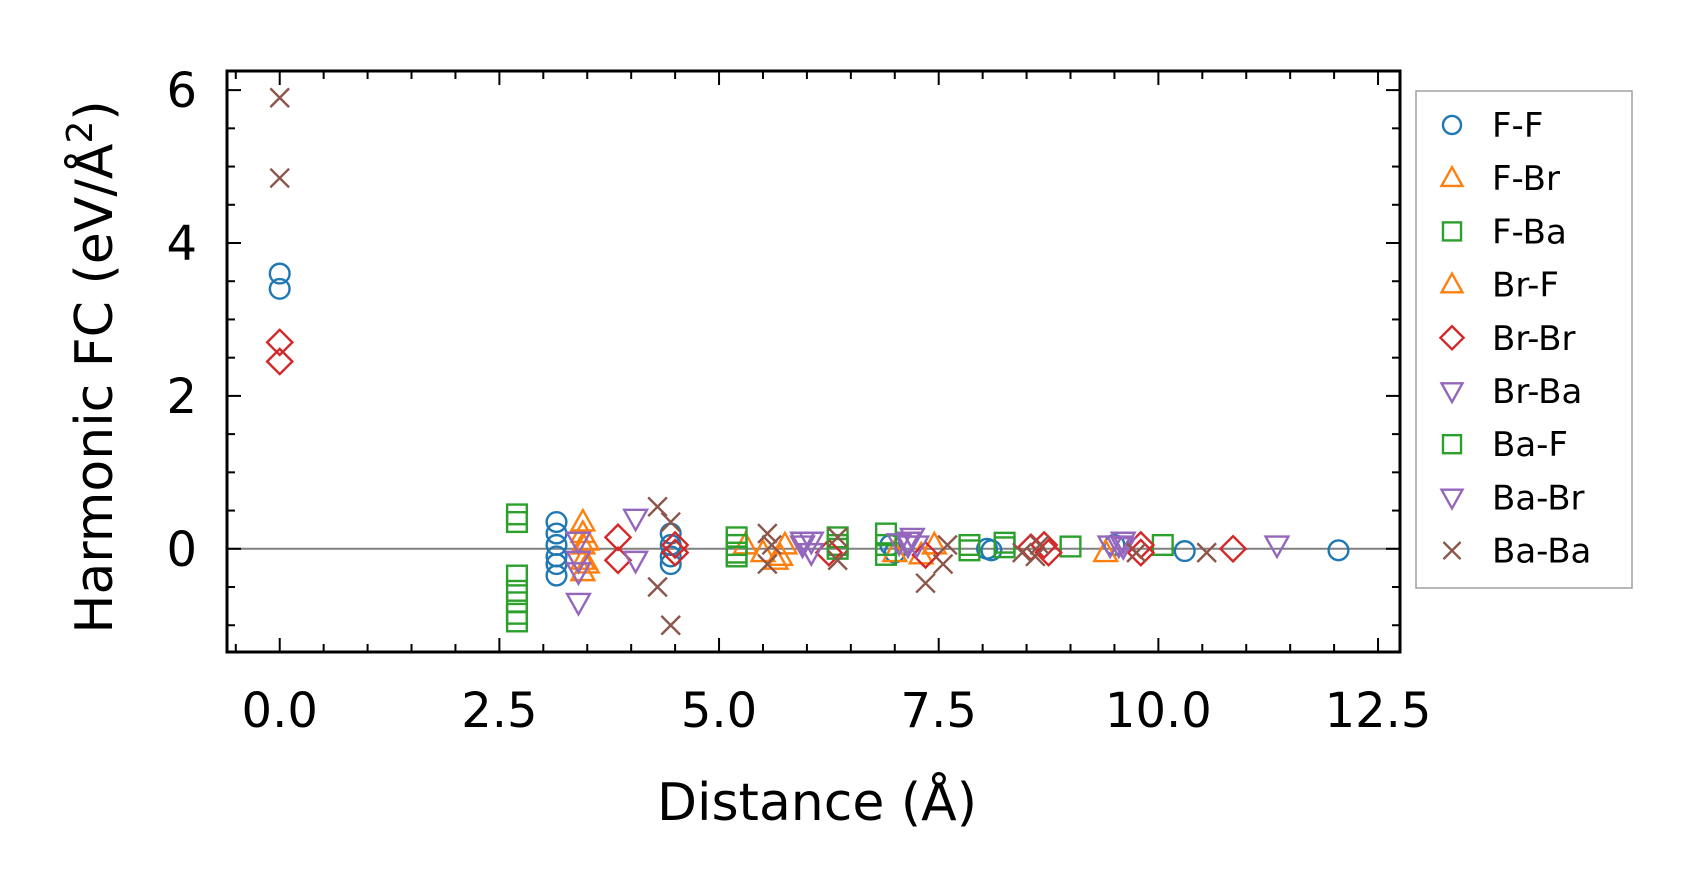 The height and width of the screenshot is (893, 1682). I want to click on x-tick-label: 7.5, so click(939, 711).